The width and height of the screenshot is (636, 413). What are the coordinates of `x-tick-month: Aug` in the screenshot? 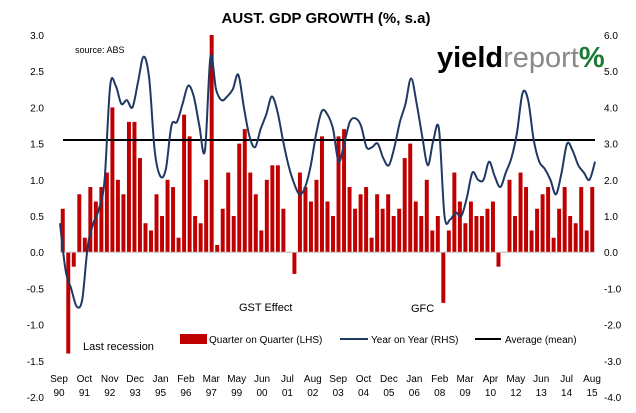 It's located at (592, 379).